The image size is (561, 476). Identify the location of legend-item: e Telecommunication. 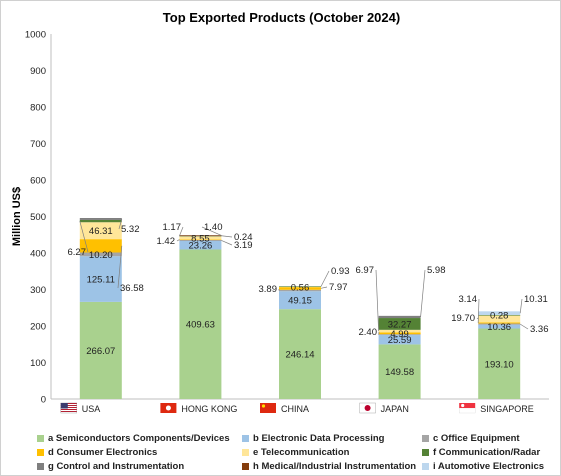
(332, 452).